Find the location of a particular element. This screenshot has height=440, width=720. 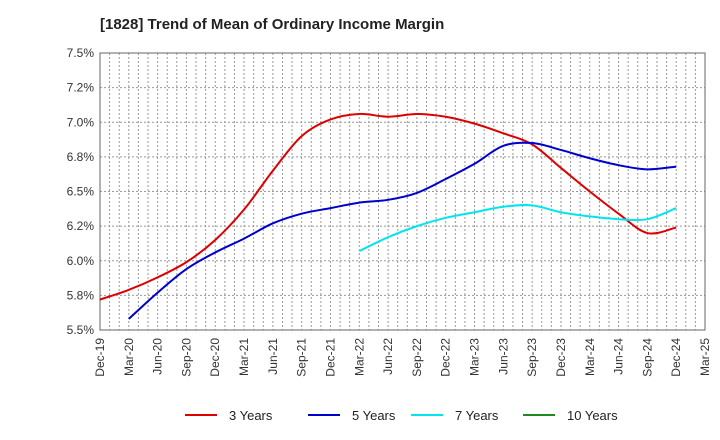

x-tick-label: Jun-22 is located at coordinates (388, 356).